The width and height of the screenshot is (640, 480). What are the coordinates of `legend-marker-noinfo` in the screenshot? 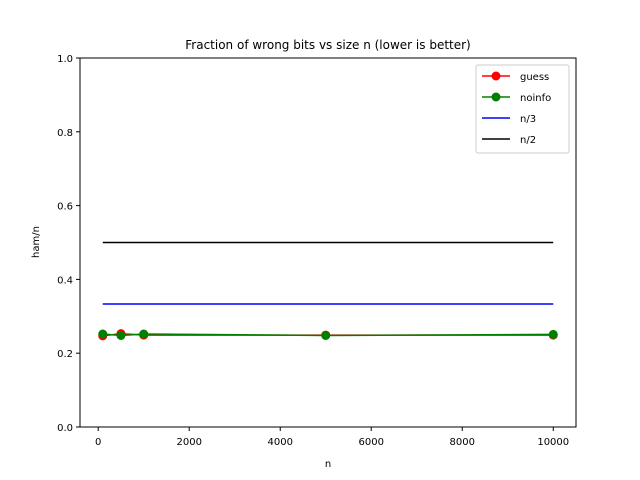 It's located at (496, 97).